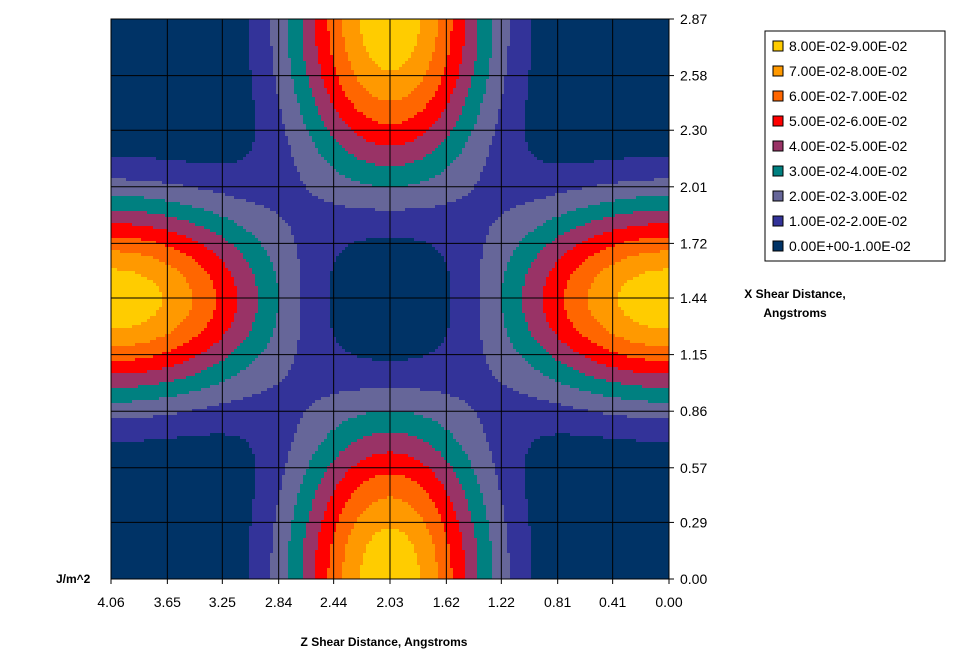  I want to click on units-label: J/m^2, so click(73, 579).